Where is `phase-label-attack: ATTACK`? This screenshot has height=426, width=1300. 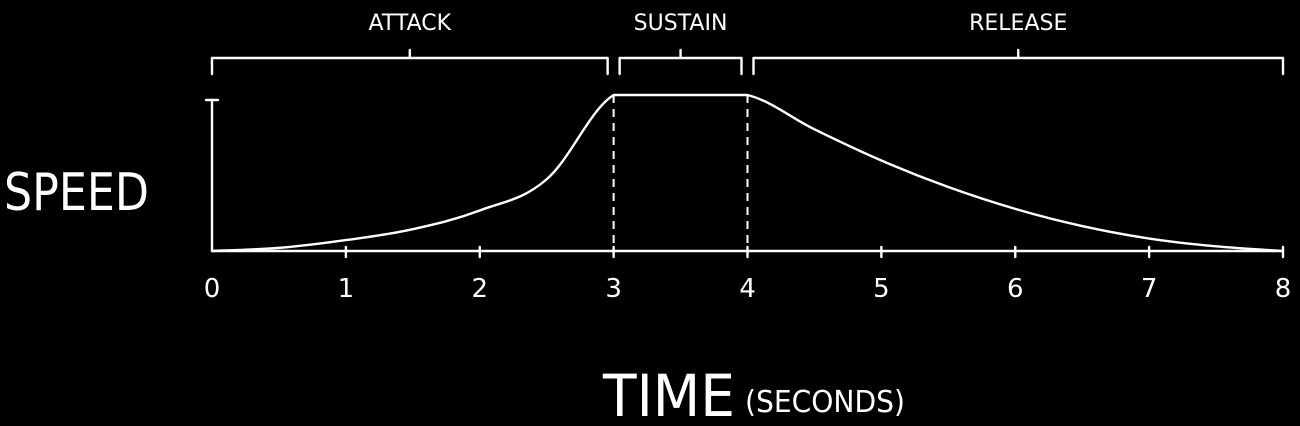 phase-label-attack: ATTACK is located at coordinates (410, 23).